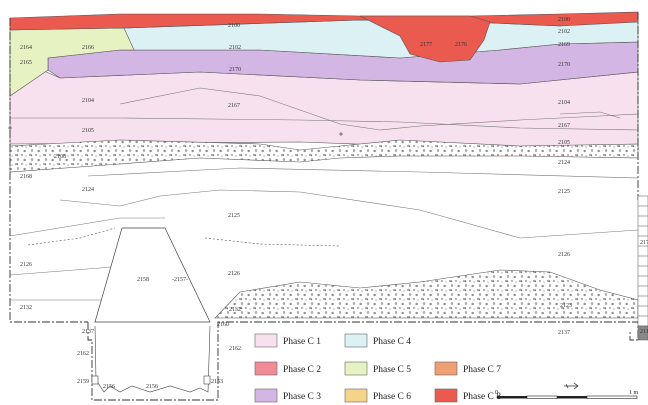 The image size is (648, 405). Describe the element at coordinates (564, 65) in the screenshot. I see `context-label-2170-right: 2170` at that location.